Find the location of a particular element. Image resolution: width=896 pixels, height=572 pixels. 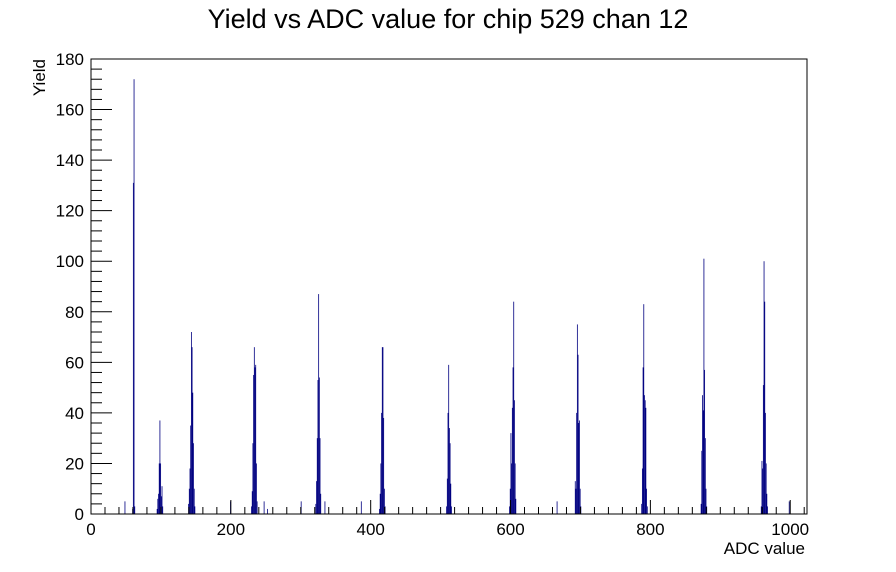

x-axis: 0 200 400 600 800 1000 is located at coordinates (447, 519).